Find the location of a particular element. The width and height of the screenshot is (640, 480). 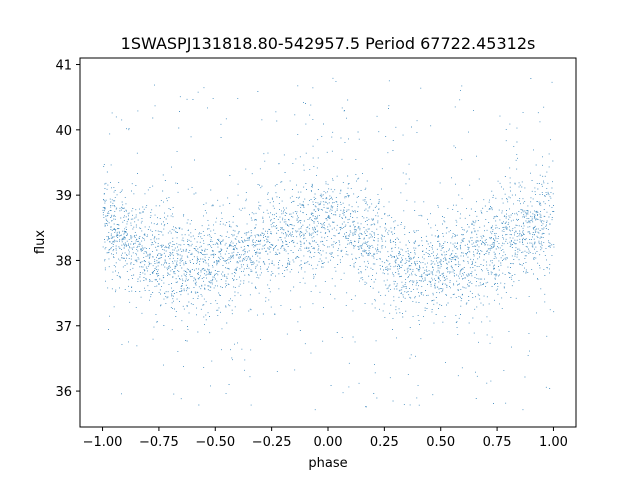

x-tick-label: 0.00 is located at coordinates (328, 442).